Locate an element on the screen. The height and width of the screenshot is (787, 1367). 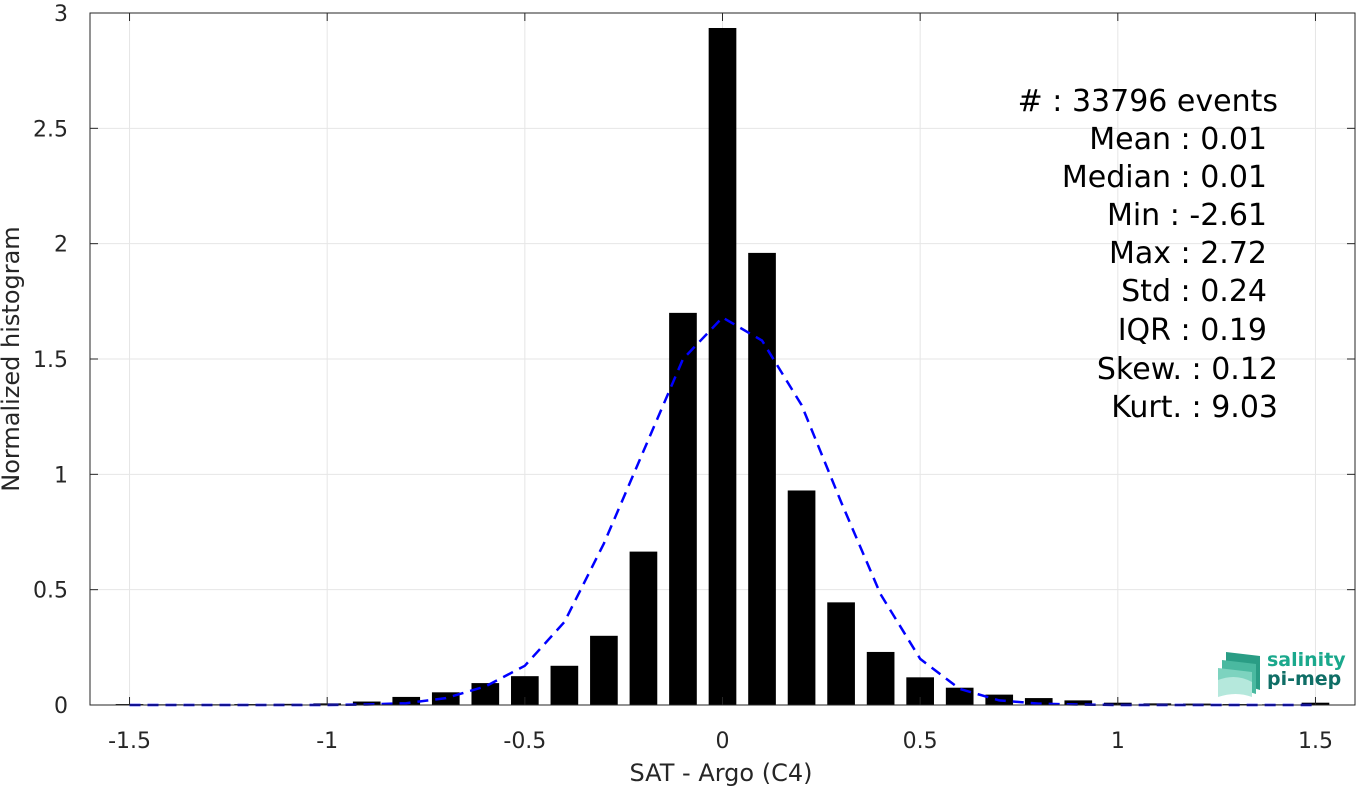
x-tick-label: 0.5 is located at coordinates (920, 741).